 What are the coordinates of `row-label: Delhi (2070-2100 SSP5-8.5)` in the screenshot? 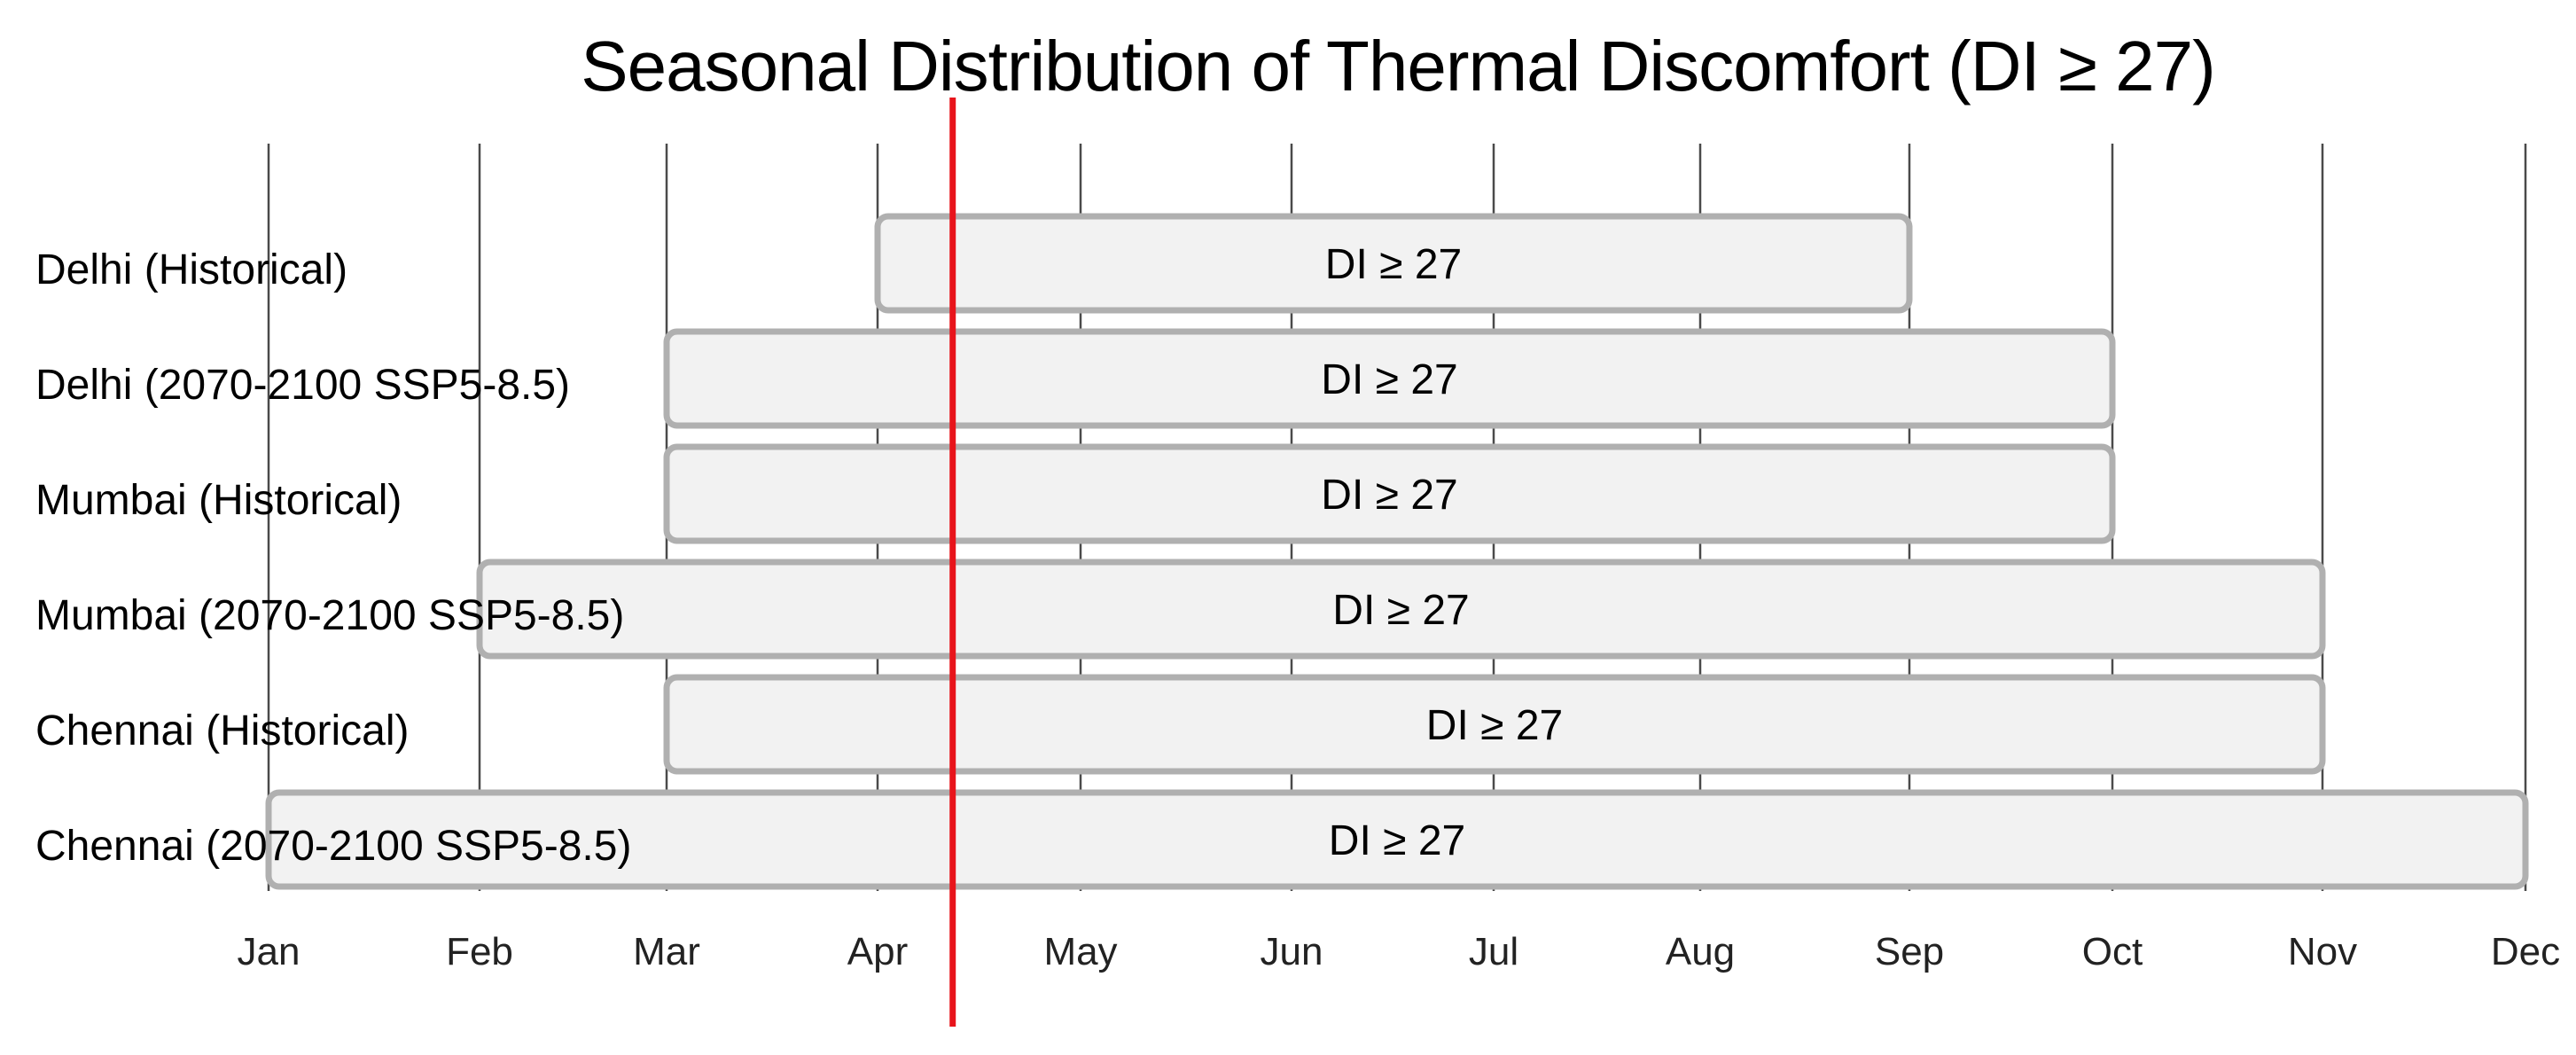 It's located at (302, 386).